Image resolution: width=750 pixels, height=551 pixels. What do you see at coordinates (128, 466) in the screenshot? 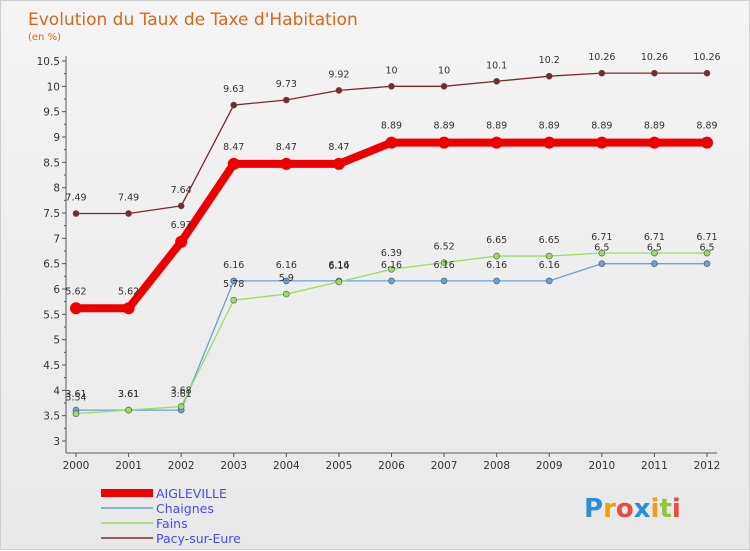
I see `x-tick-label: 2001` at bounding box center [128, 466].